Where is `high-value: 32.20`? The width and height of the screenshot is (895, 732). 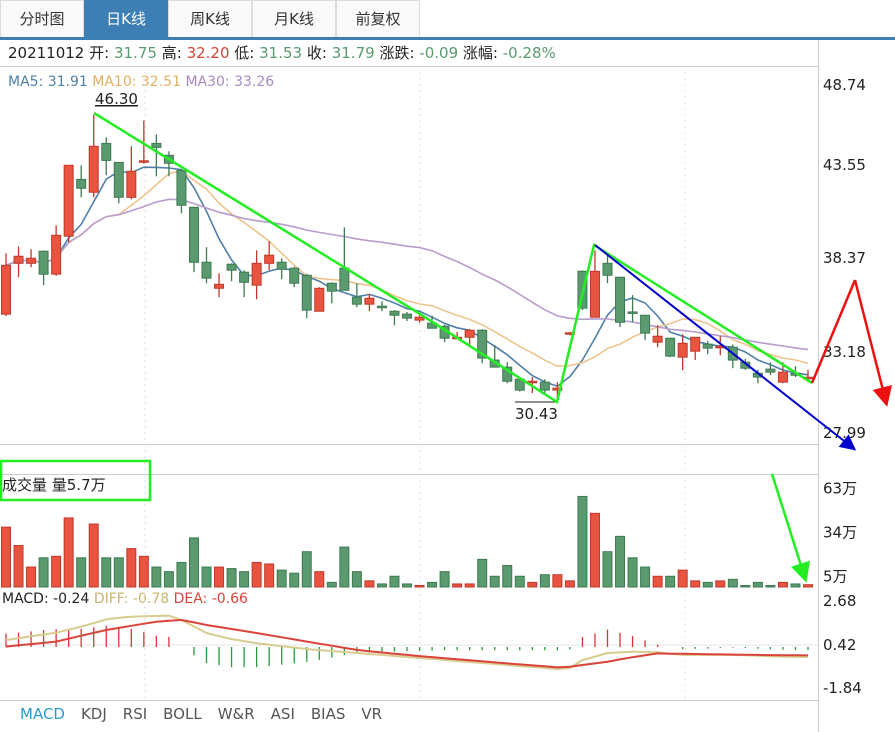
high-value: 32.20 is located at coordinates (208, 53).